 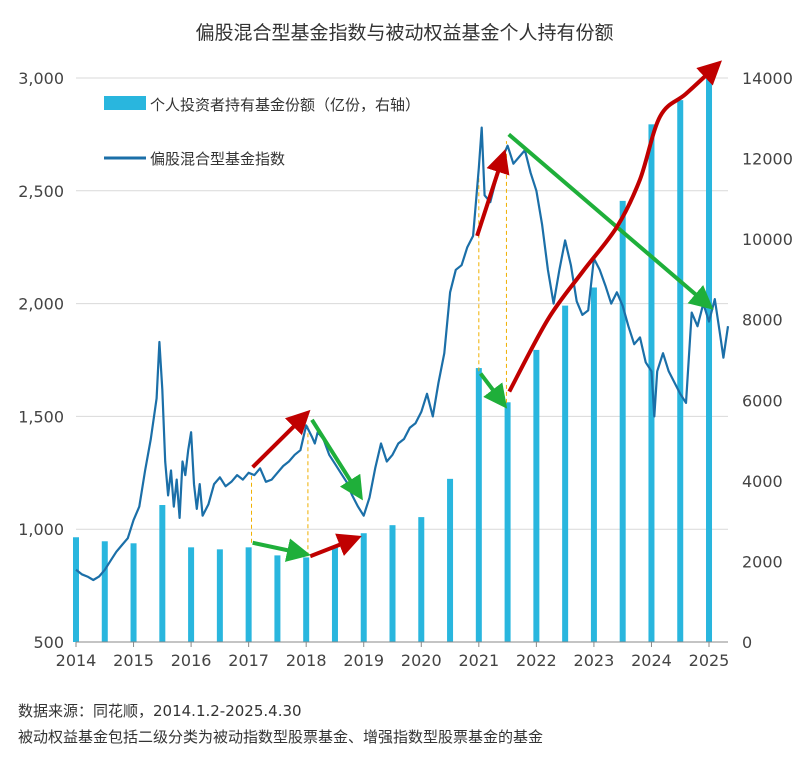 I want to click on x-axis-tick-label: 2016, so click(x=191, y=660).